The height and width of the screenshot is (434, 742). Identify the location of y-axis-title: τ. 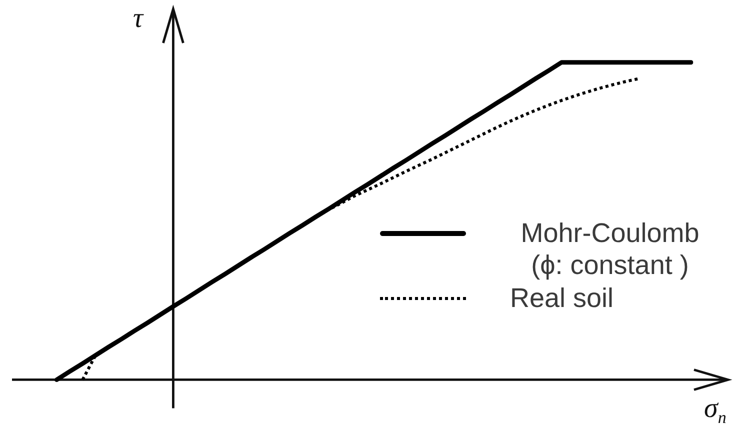
(138, 18).